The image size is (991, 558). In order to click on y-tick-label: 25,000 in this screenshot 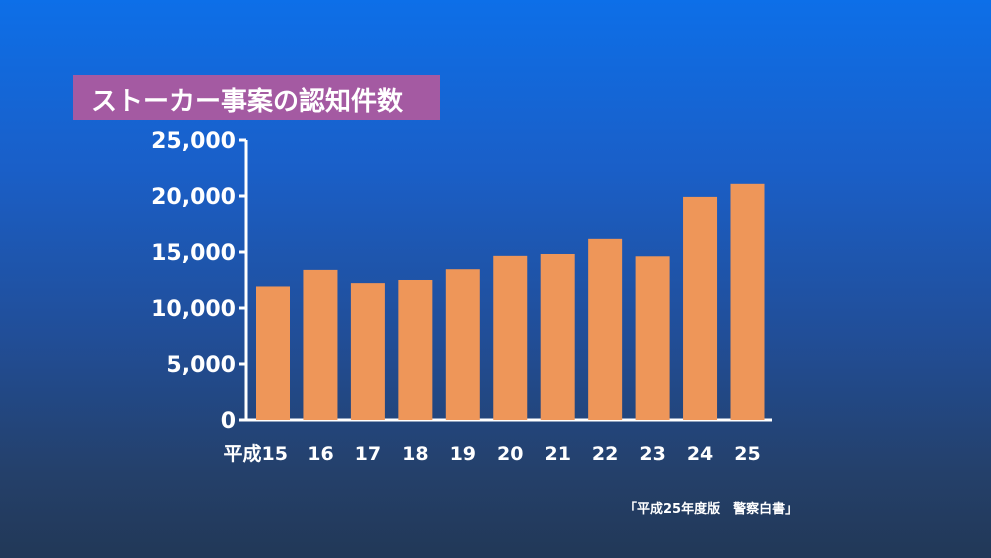, I will do `click(193, 141)`.